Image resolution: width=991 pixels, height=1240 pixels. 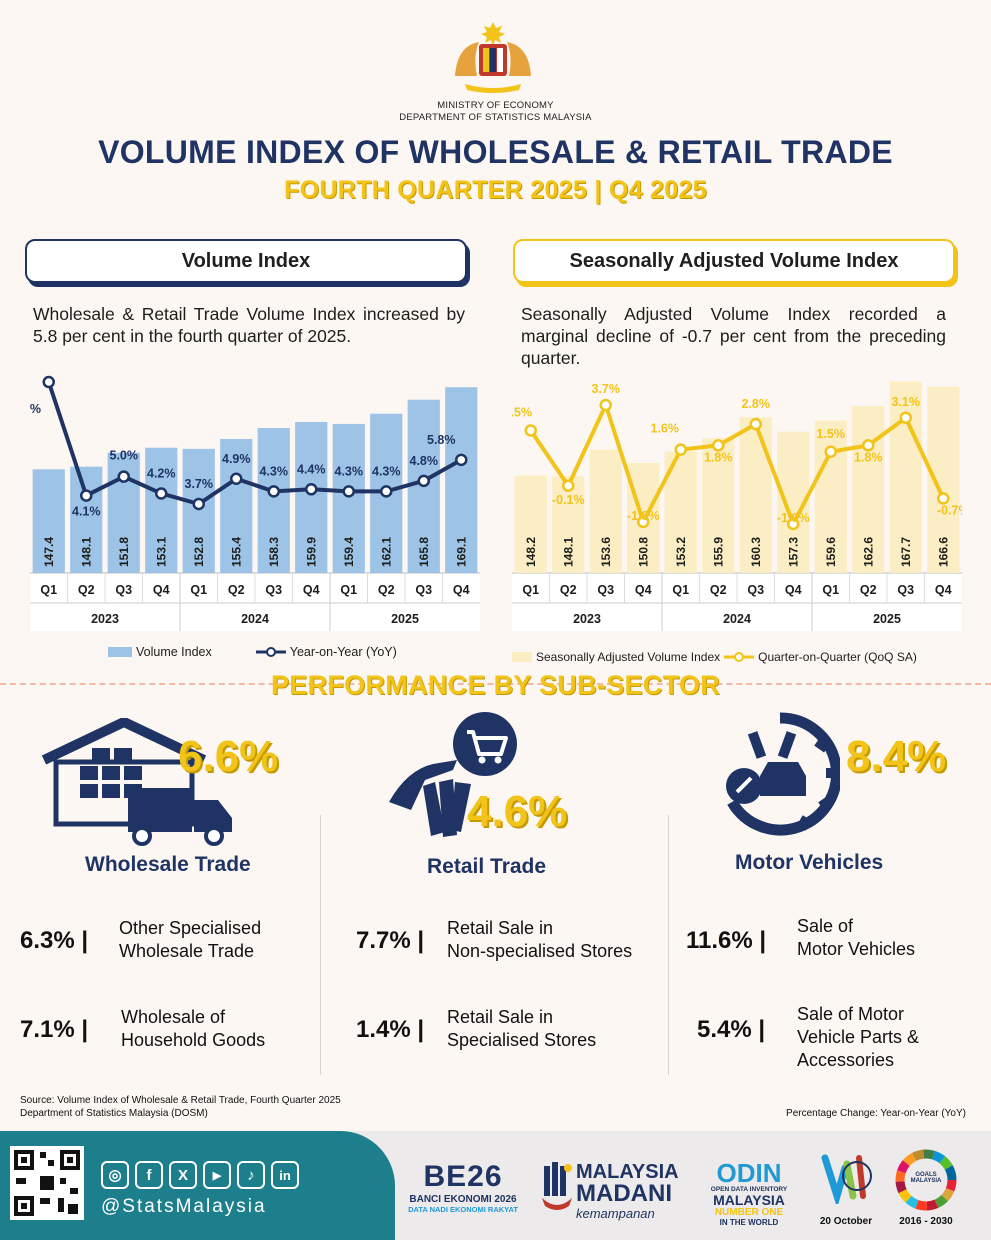 I want to click on linkedin-icon: in, so click(x=285, y=1175).